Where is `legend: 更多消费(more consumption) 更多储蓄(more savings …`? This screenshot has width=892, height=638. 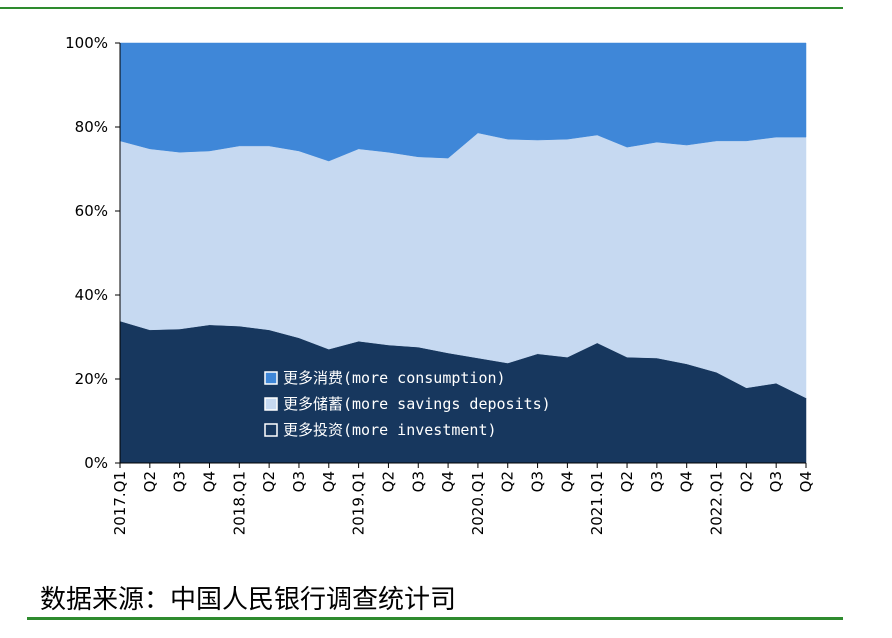 legend: 更多消费(more consumption) 更多储蓄(more savings … is located at coordinates (407, 404).